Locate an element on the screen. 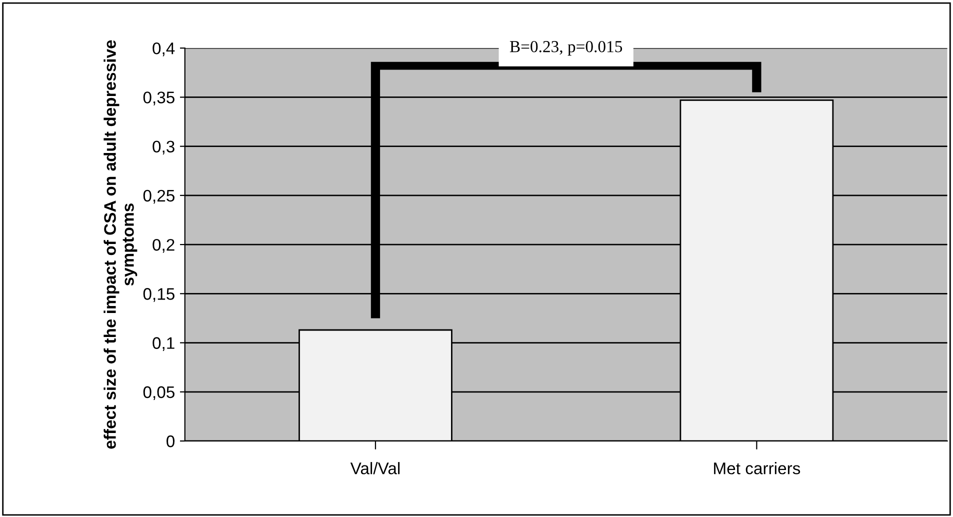 The width and height of the screenshot is (953, 517). annotation: B=0.23, p=0.015 is located at coordinates (566, 48).